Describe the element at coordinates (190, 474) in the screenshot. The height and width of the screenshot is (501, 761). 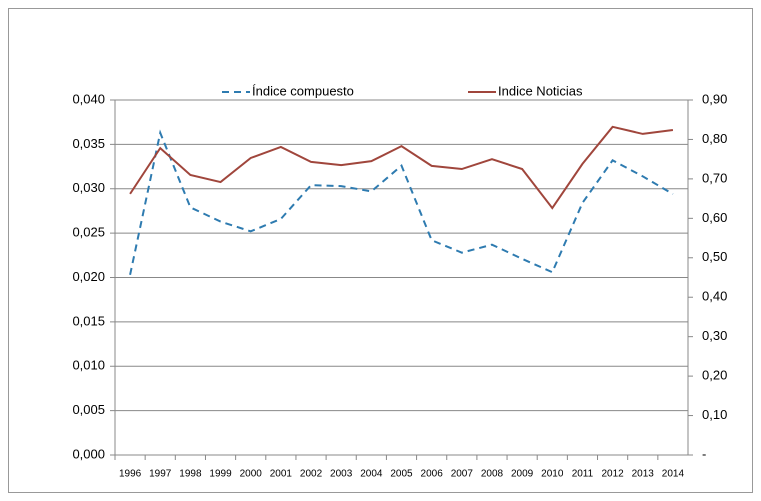
I see `x-tick-label: 1998` at that location.